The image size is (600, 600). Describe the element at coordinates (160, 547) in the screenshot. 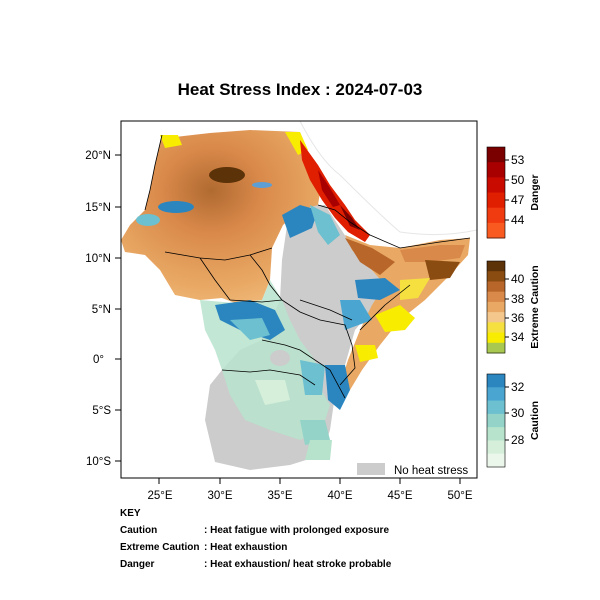

I see `key-term: Extreme Caution` at that location.